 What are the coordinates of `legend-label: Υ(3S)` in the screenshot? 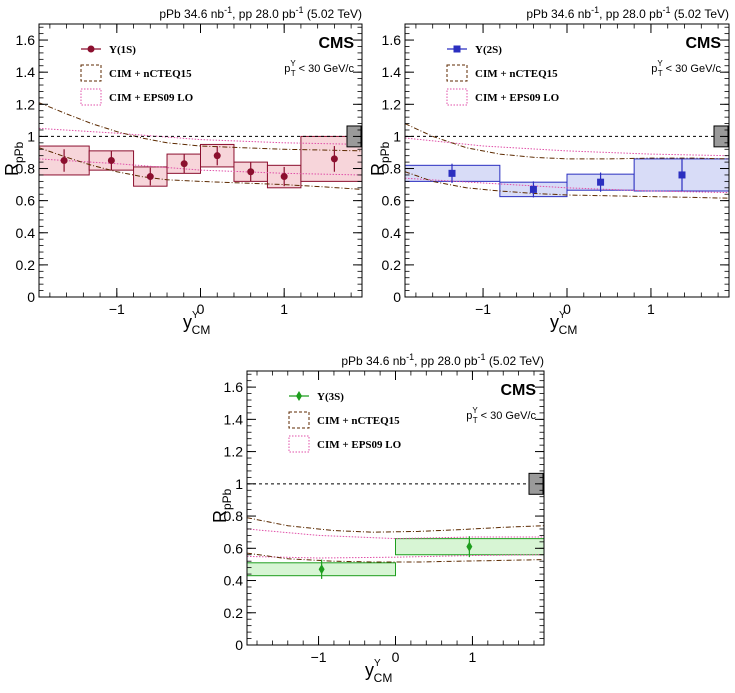 It's located at (330, 397).